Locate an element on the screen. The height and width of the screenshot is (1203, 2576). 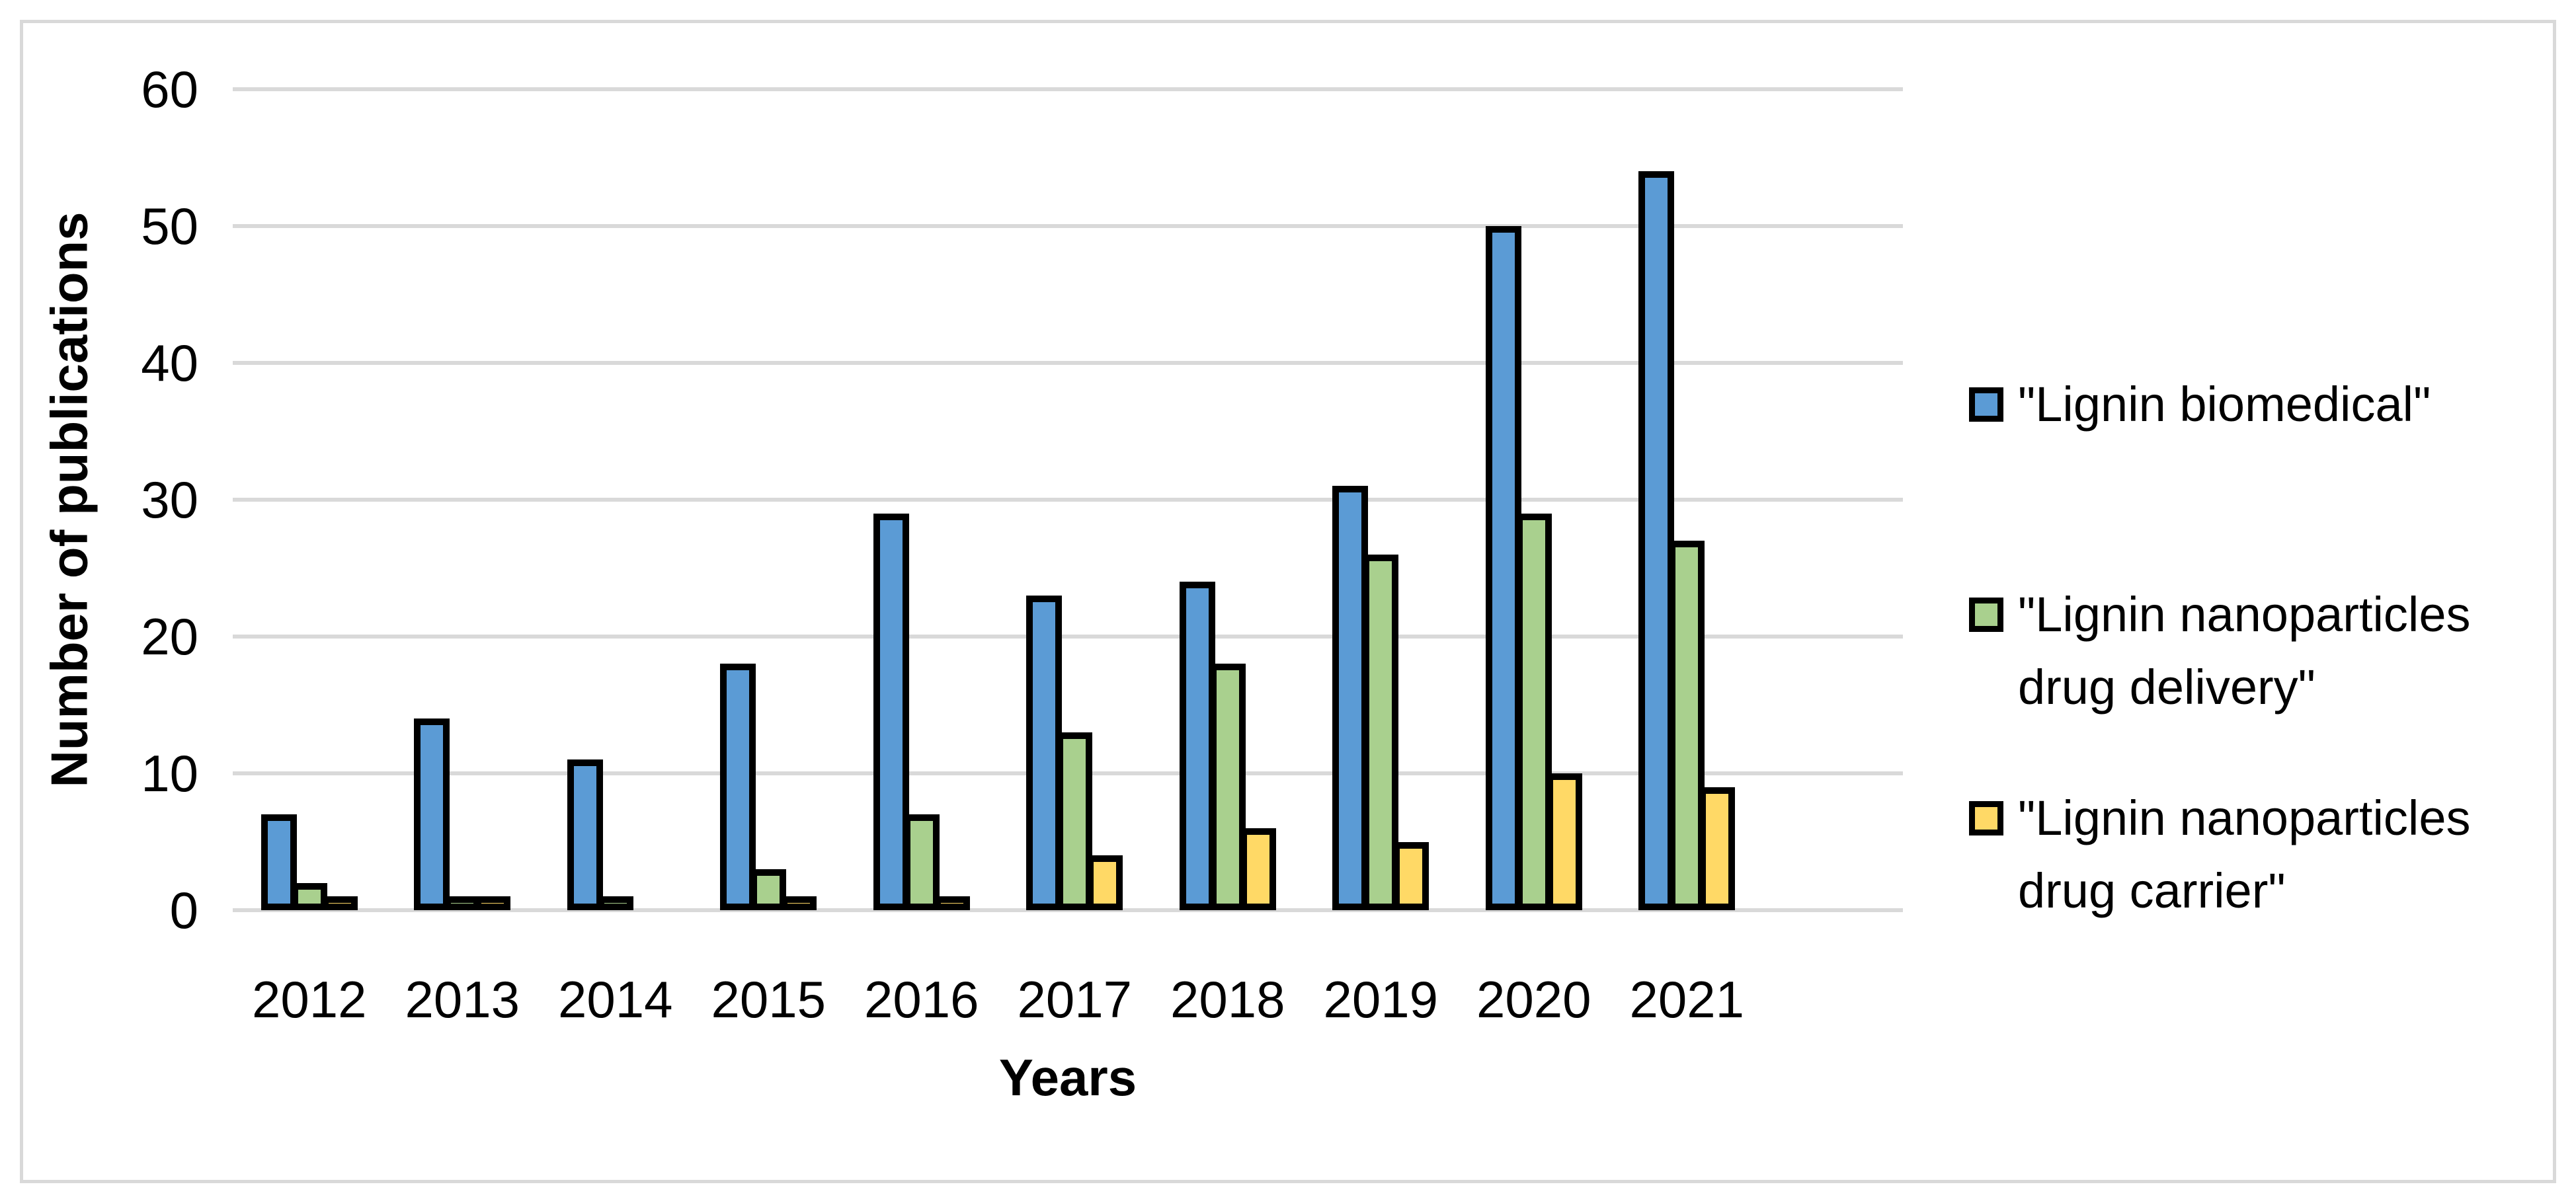
x-axis-title: Years is located at coordinates (1067, 1077).